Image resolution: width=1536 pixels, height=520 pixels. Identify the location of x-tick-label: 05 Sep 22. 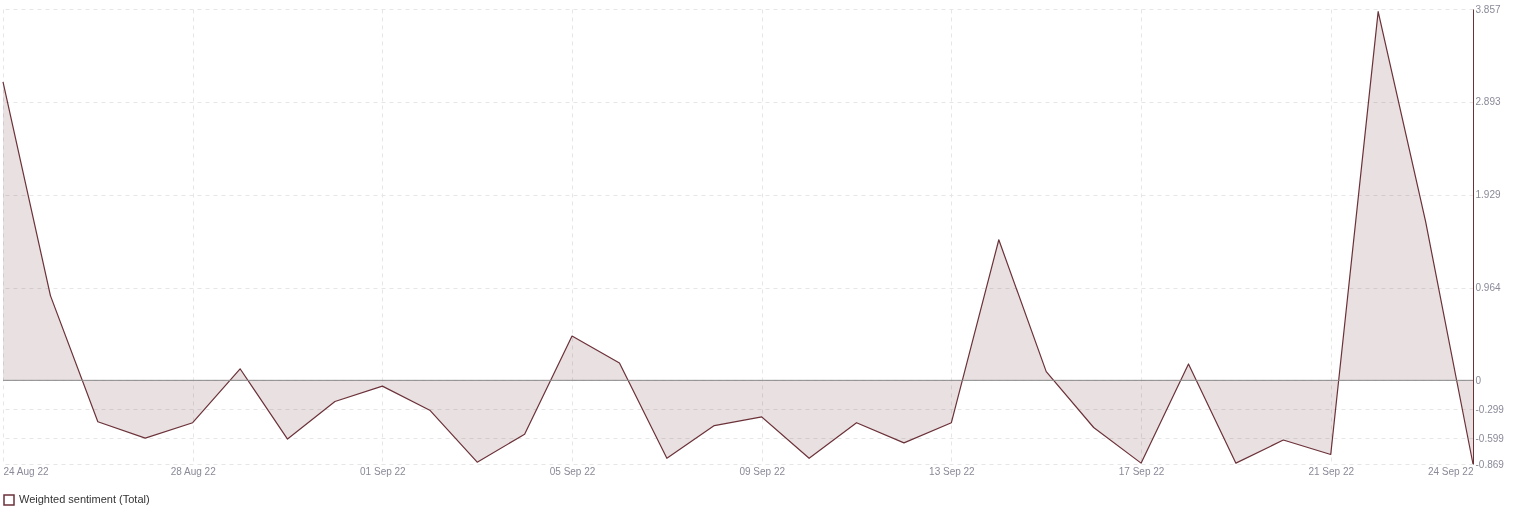
(572, 471).